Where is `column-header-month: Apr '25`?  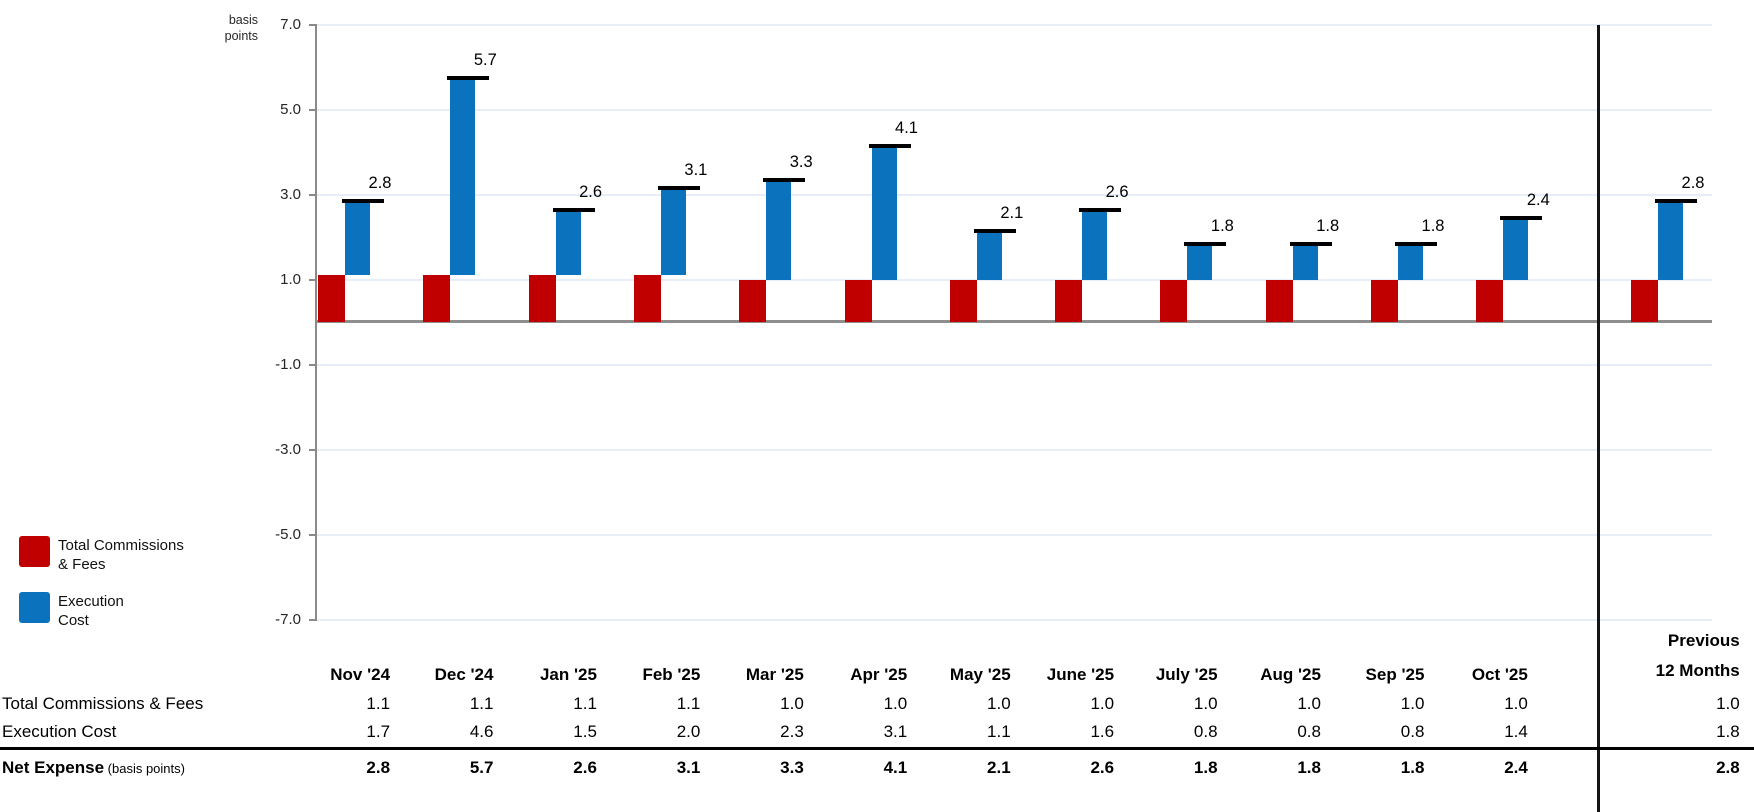 column-header-month: Apr '25 is located at coordinates (879, 674).